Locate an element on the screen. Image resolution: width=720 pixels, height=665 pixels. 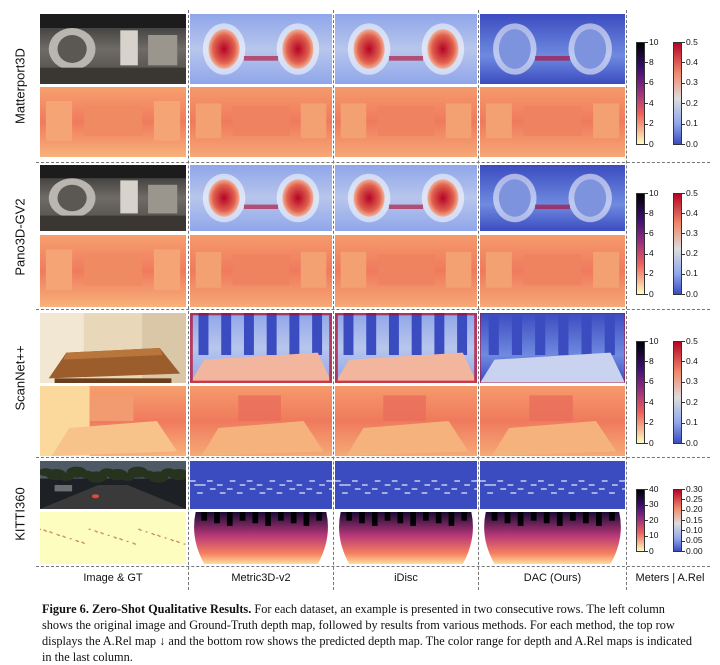
row-label-text: Matterport3D is located at coordinates (20, 86).